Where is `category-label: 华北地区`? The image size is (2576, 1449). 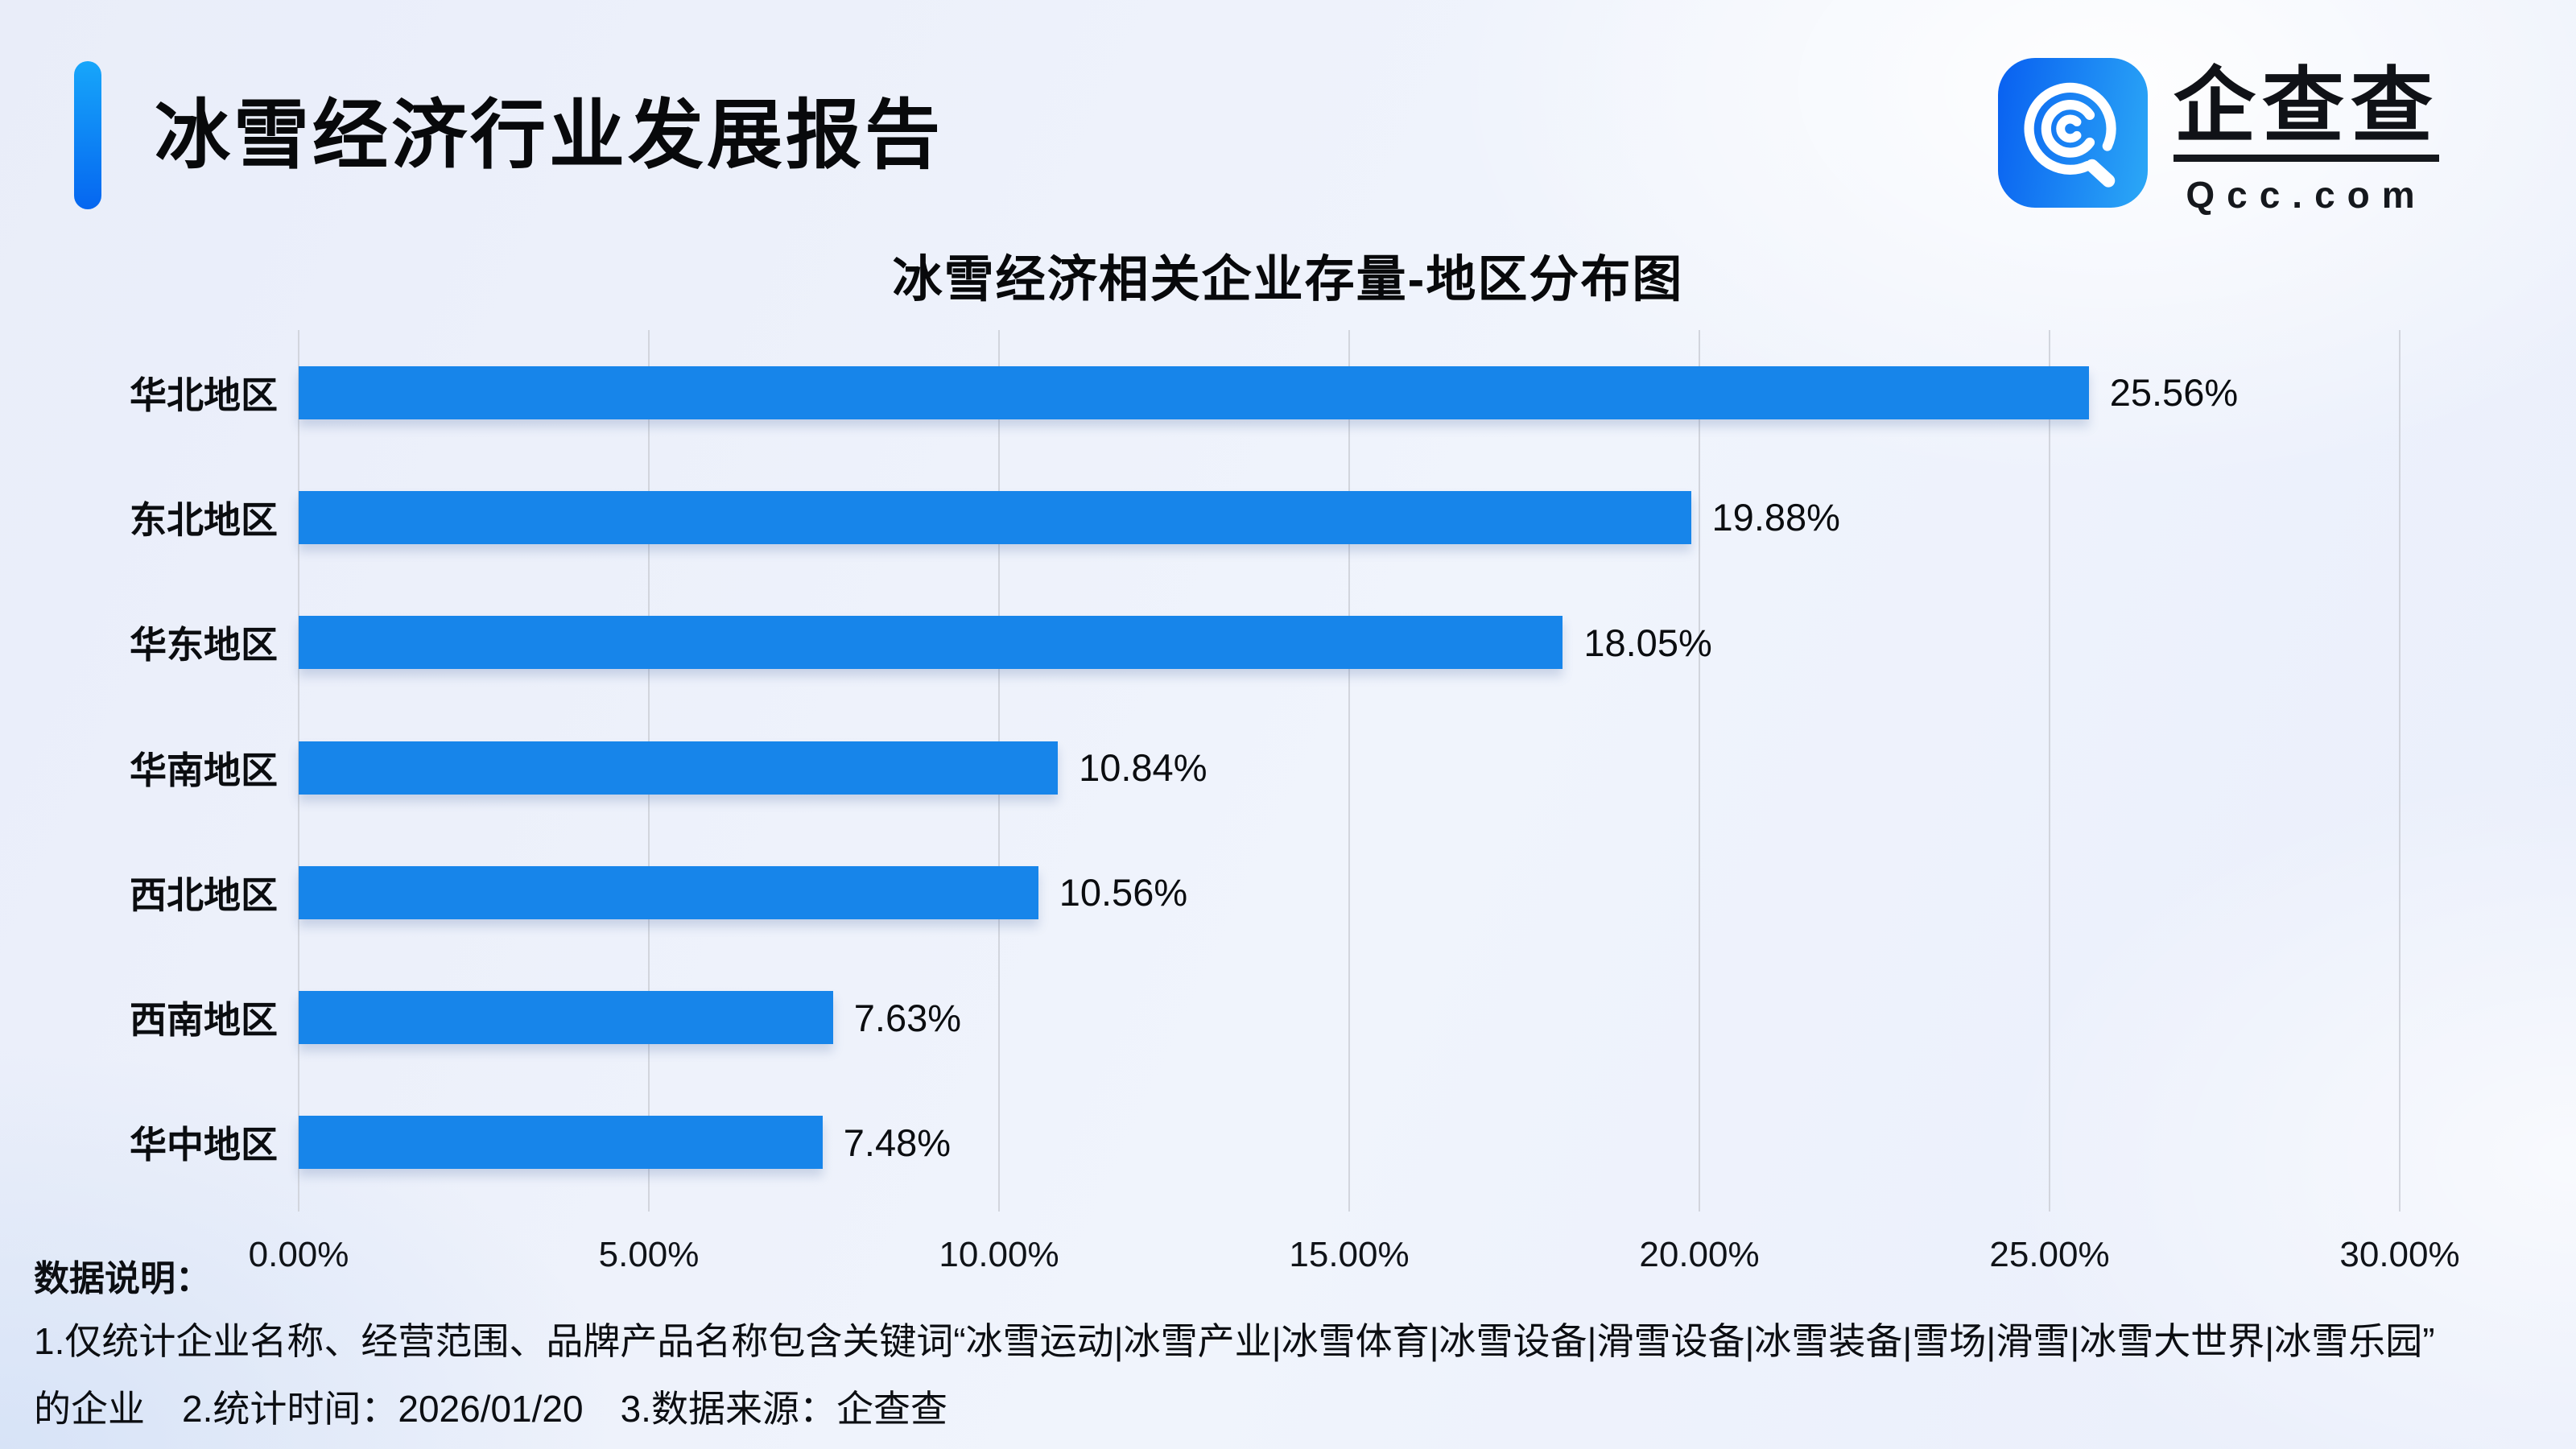
category-label: 华北地区 is located at coordinates (204, 395).